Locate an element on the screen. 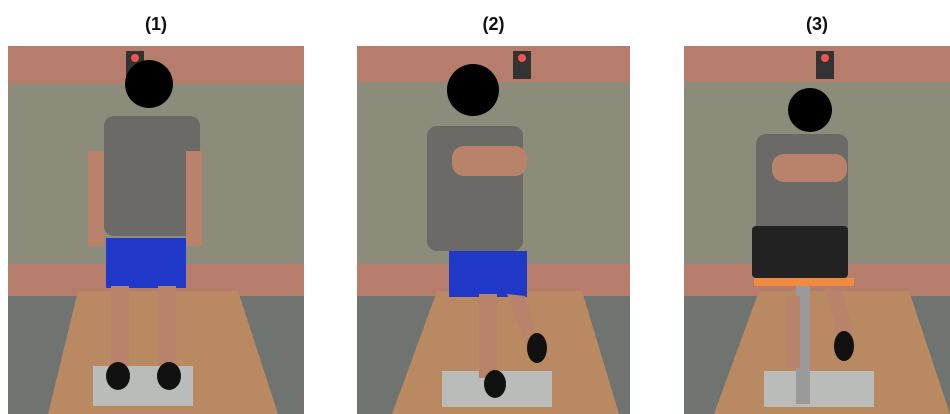 This screenshot has height=414, width=950. shoe-left is located at coordinates (118, 376).